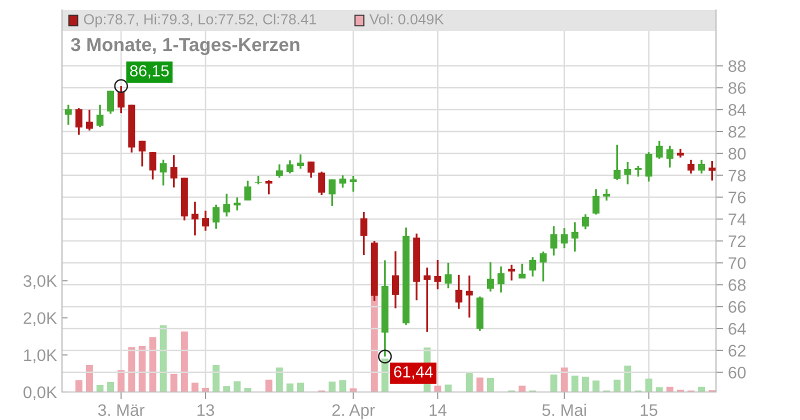 The width and height of the screenshot is (800, 420). Describe the element at coordinates (121, 410) in the screenshot. I see `x-tick-label: 3. Mär` at that location.